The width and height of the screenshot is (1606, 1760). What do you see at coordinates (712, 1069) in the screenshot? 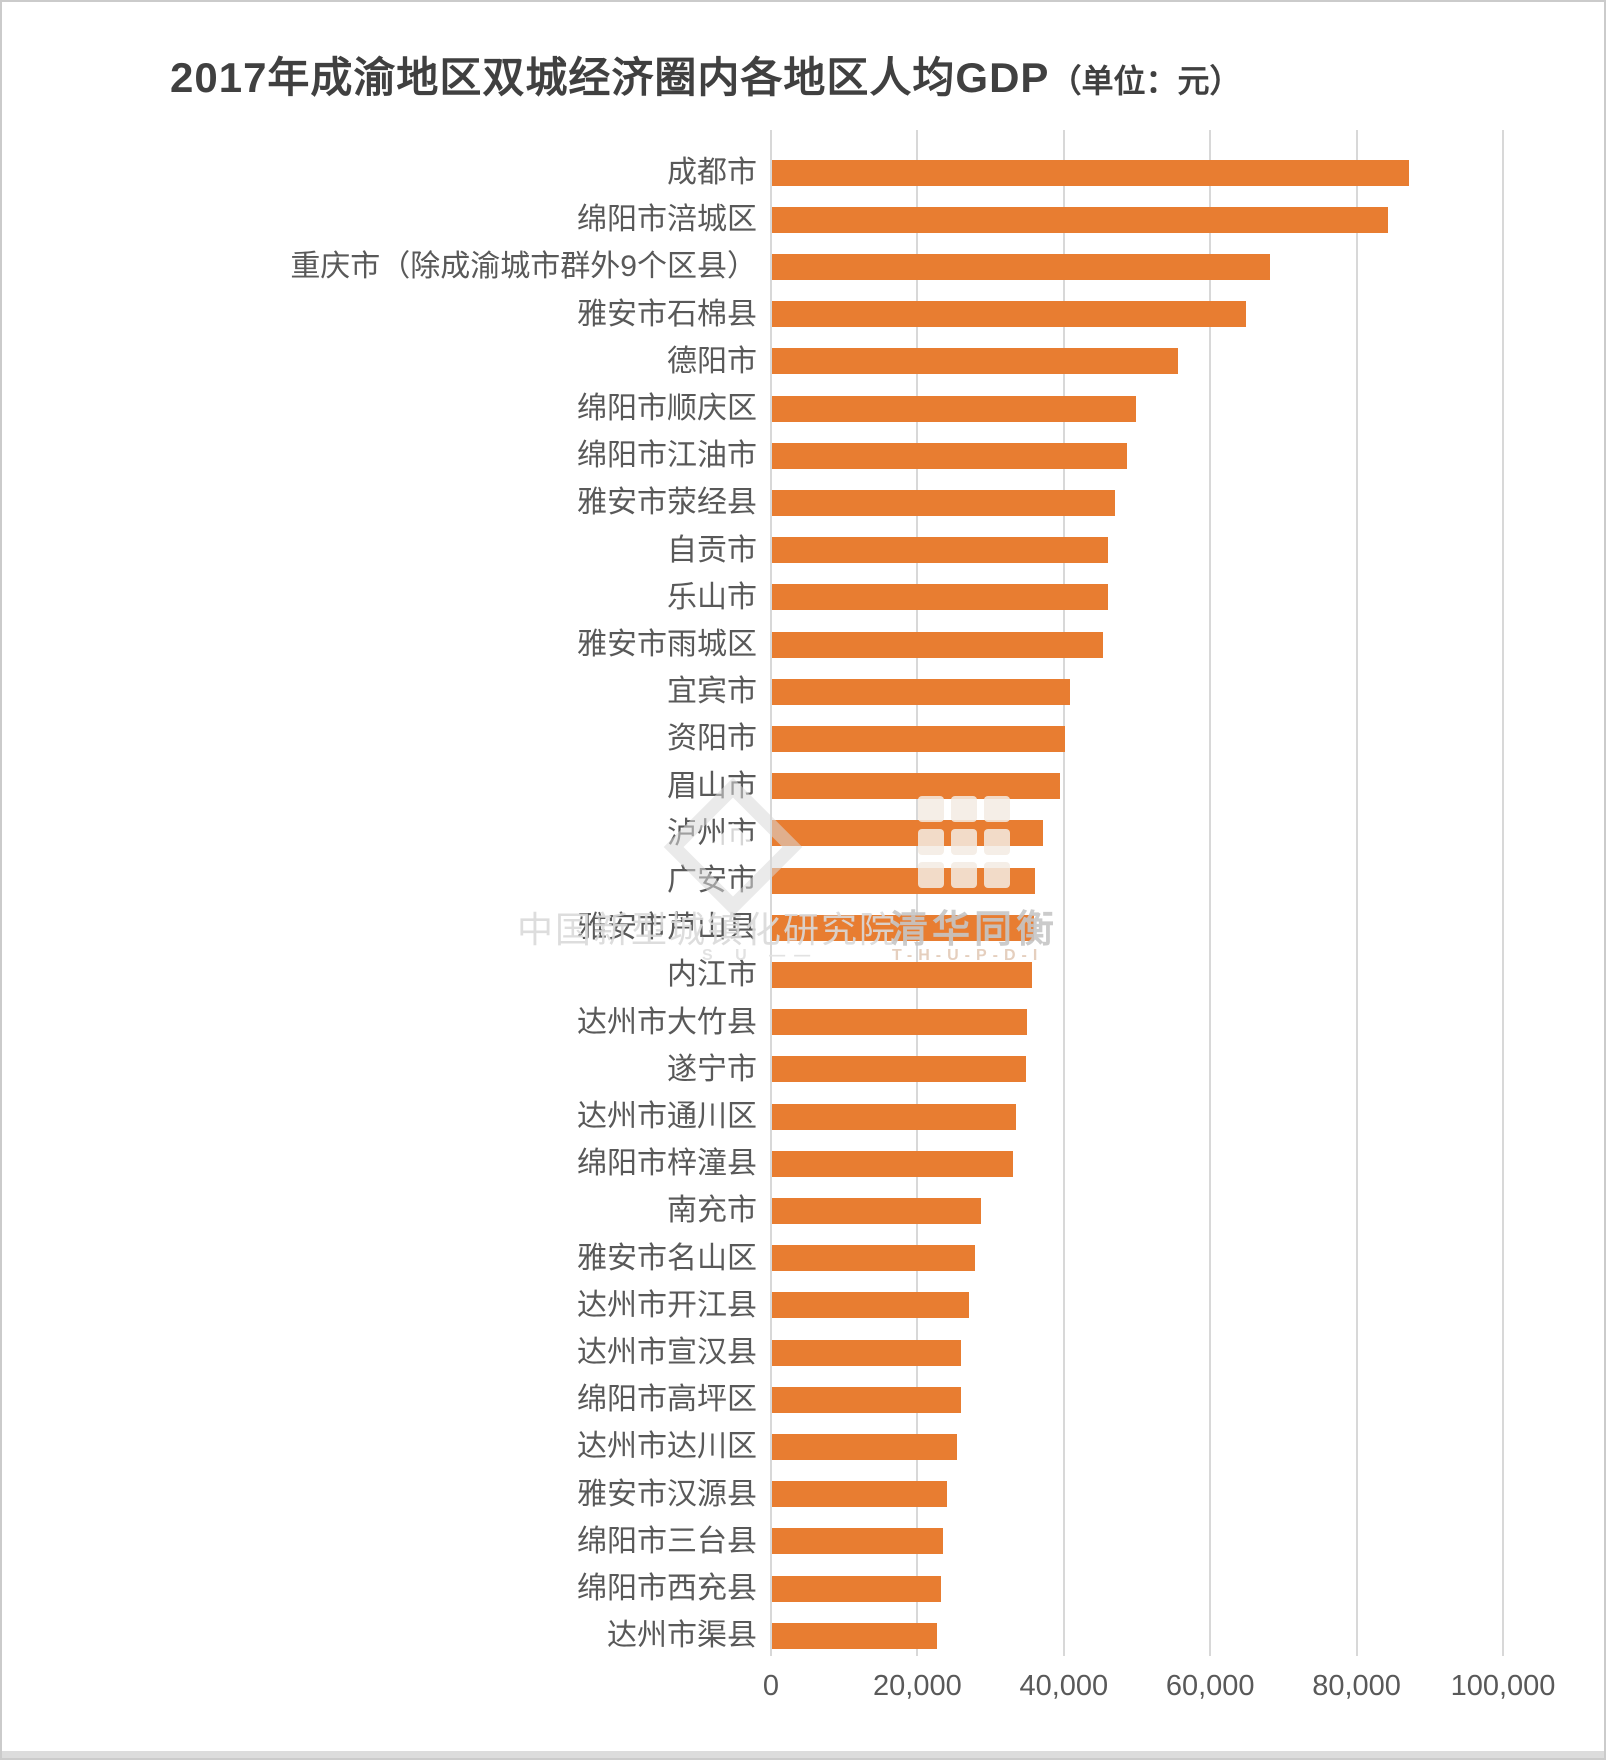
I see `category-label: 遂宁市` at bounding box center [712, 1069].